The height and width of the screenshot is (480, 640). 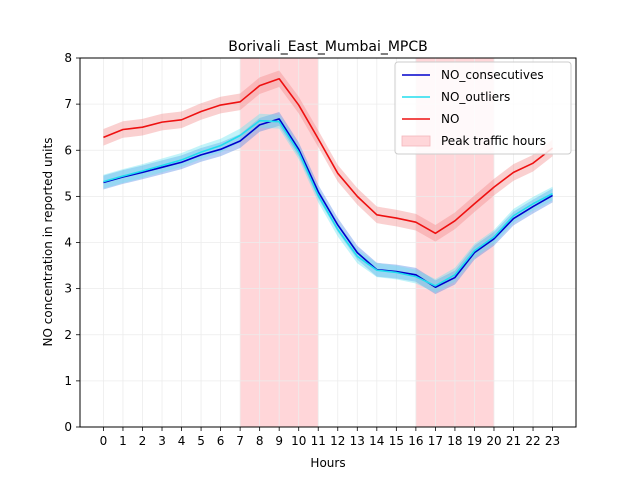 What do you see at coordinates (182, 441) in the screenshot?
I see `x-tick-label: 4` at bounding box center [182, 441].